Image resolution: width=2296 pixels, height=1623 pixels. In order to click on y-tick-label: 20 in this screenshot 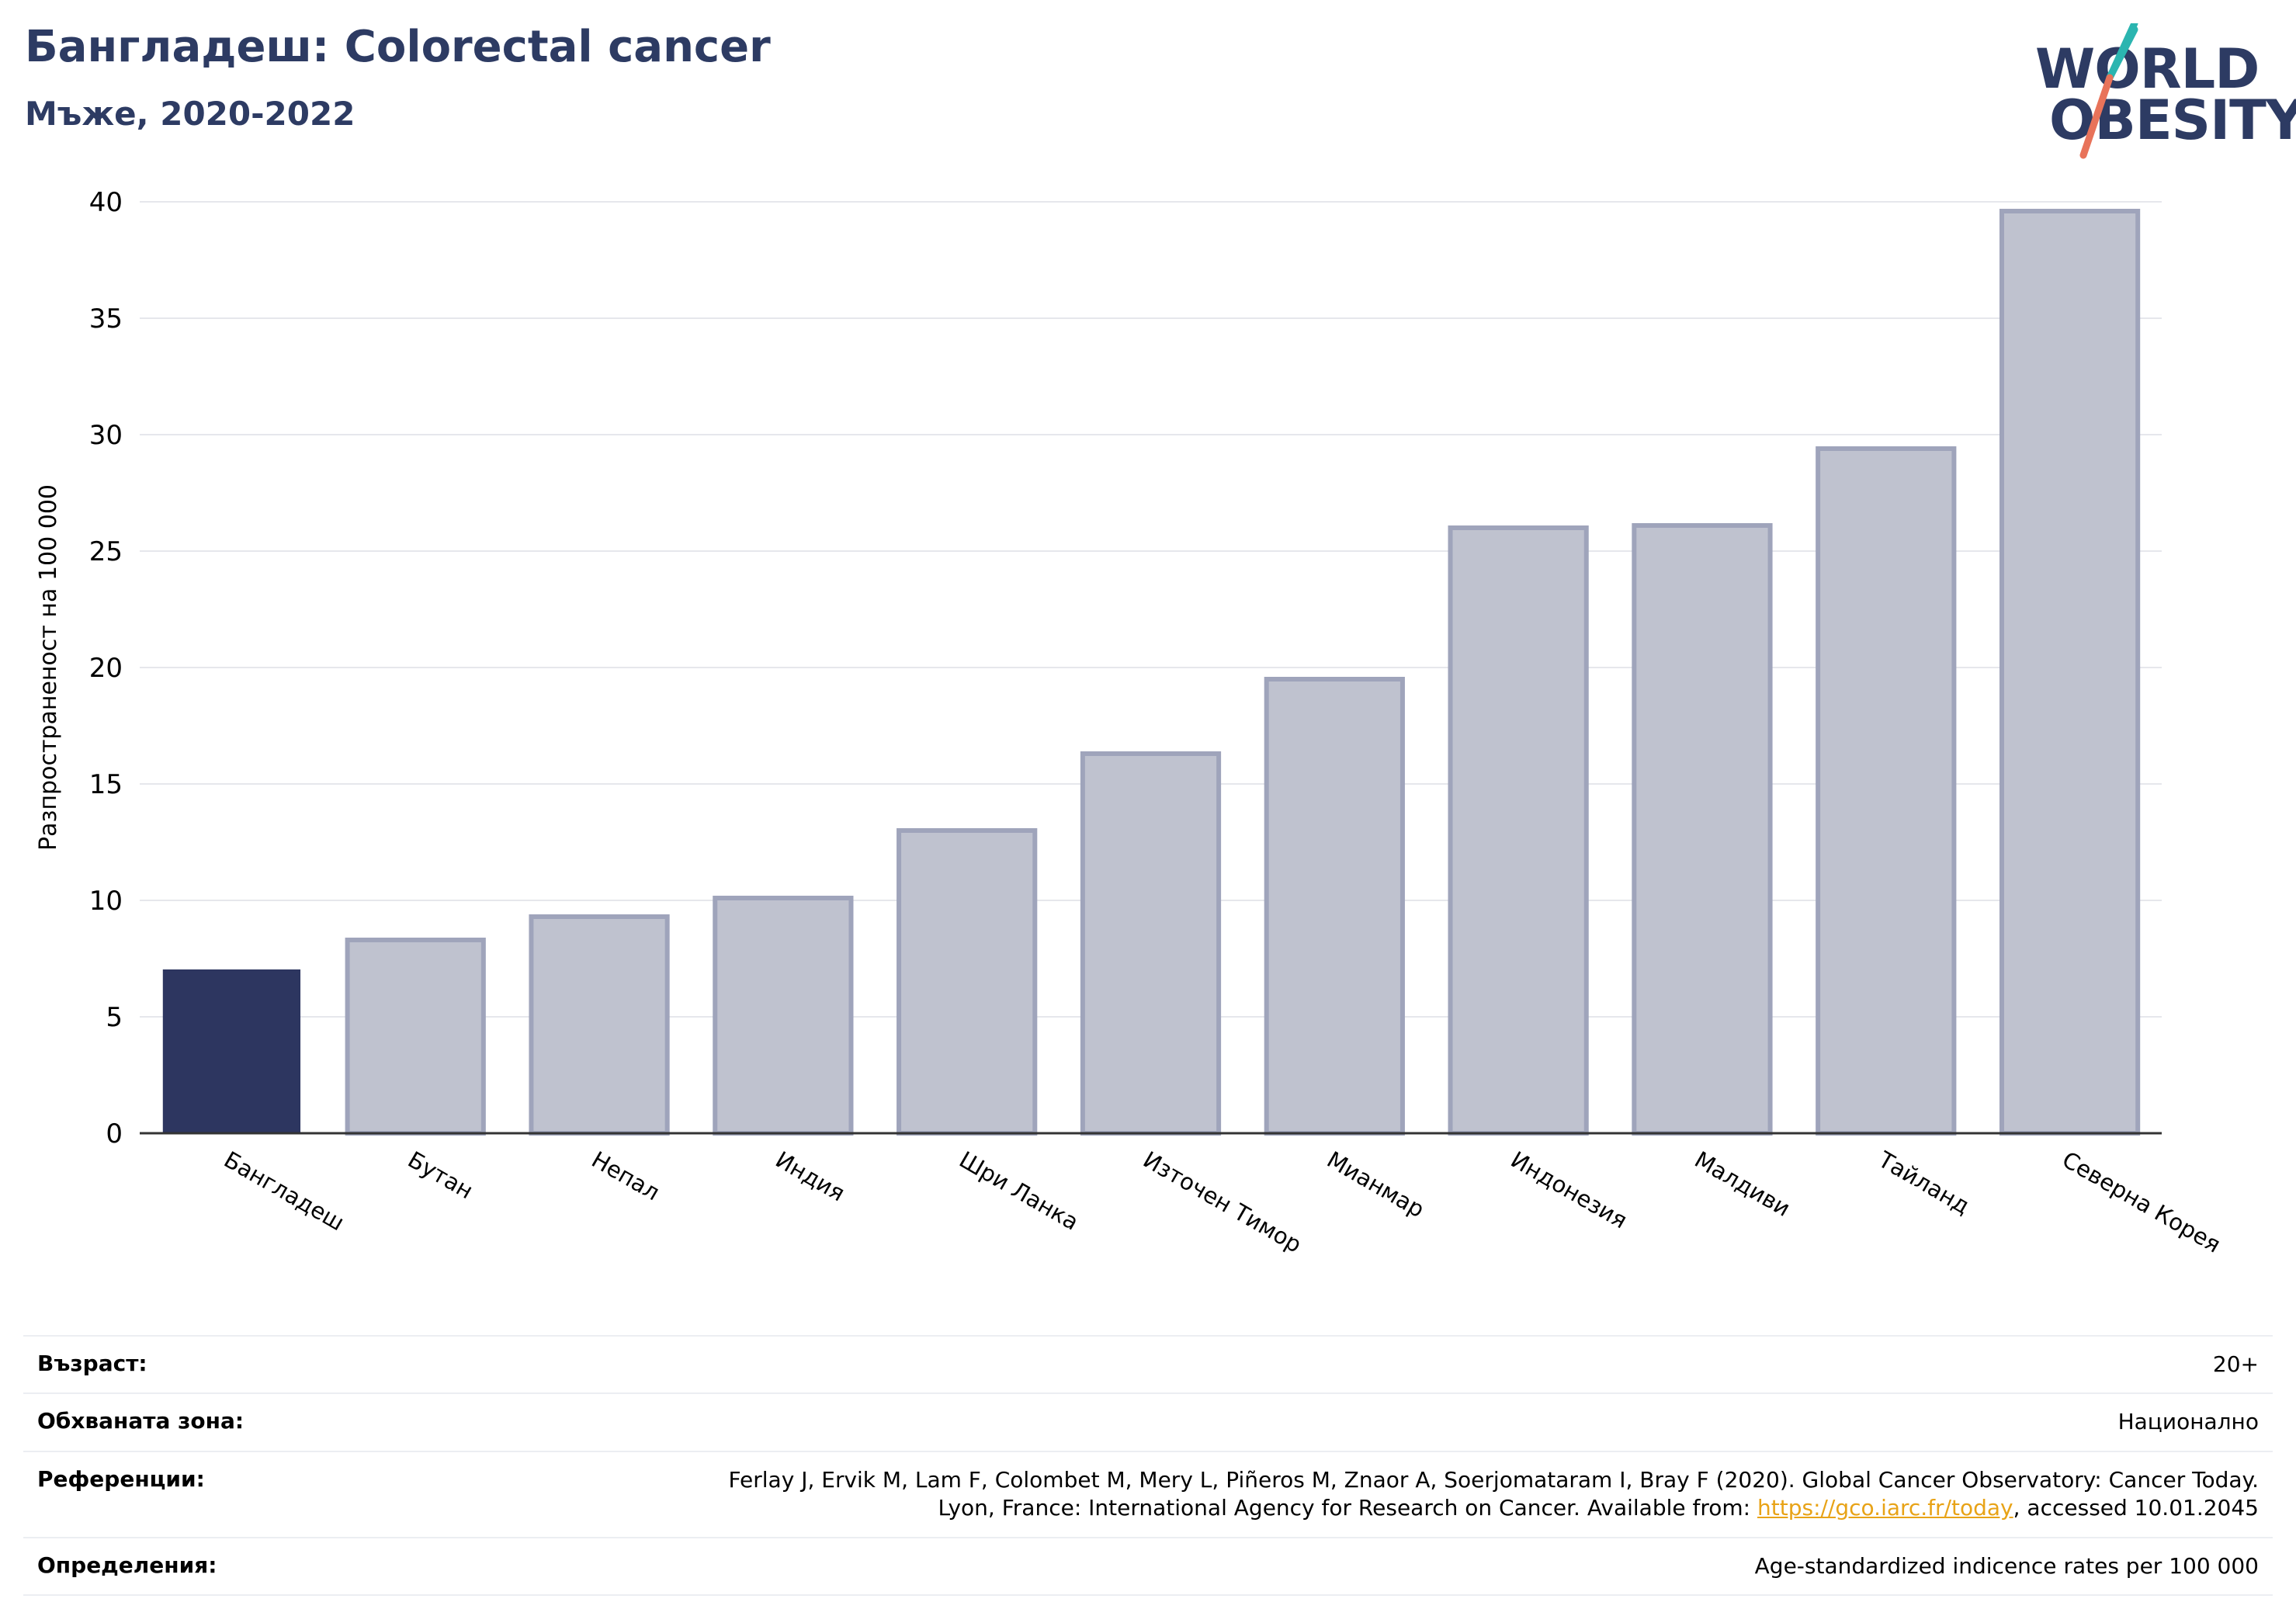, I will do `click(106, 668)`.